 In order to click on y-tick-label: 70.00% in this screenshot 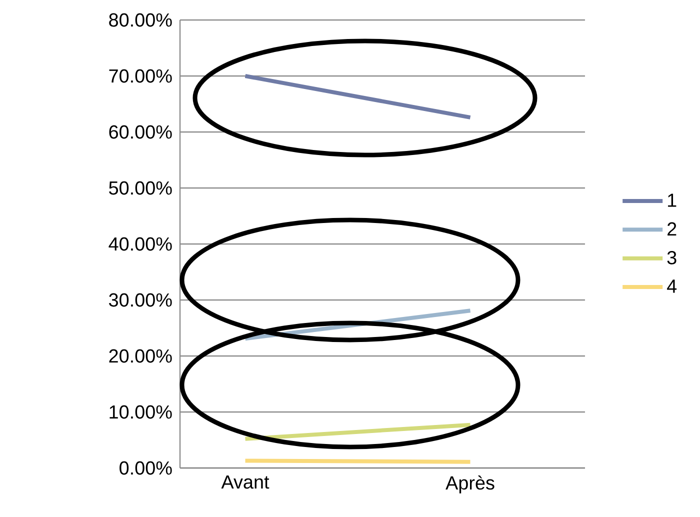, I will do `click(140, 76)`.